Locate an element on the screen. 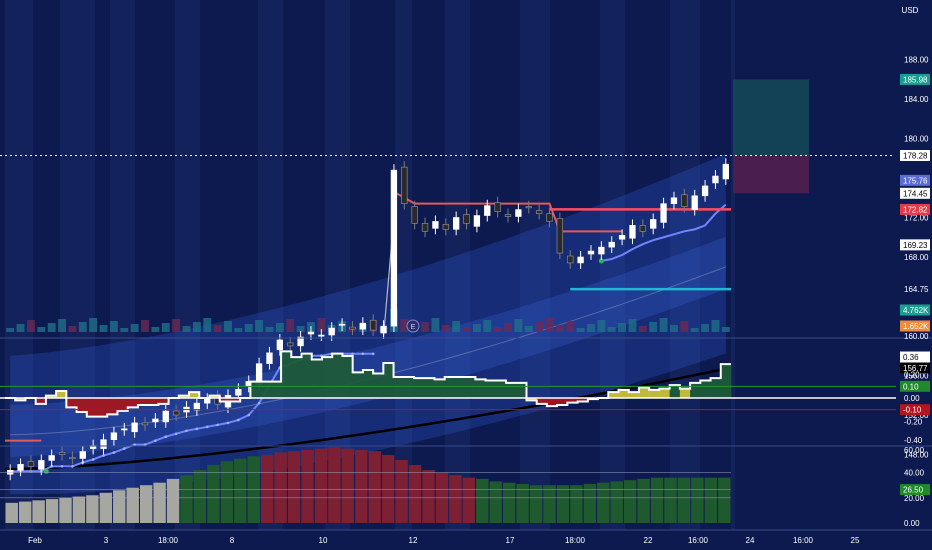  strength-badge is located at coordinates (915, 490).